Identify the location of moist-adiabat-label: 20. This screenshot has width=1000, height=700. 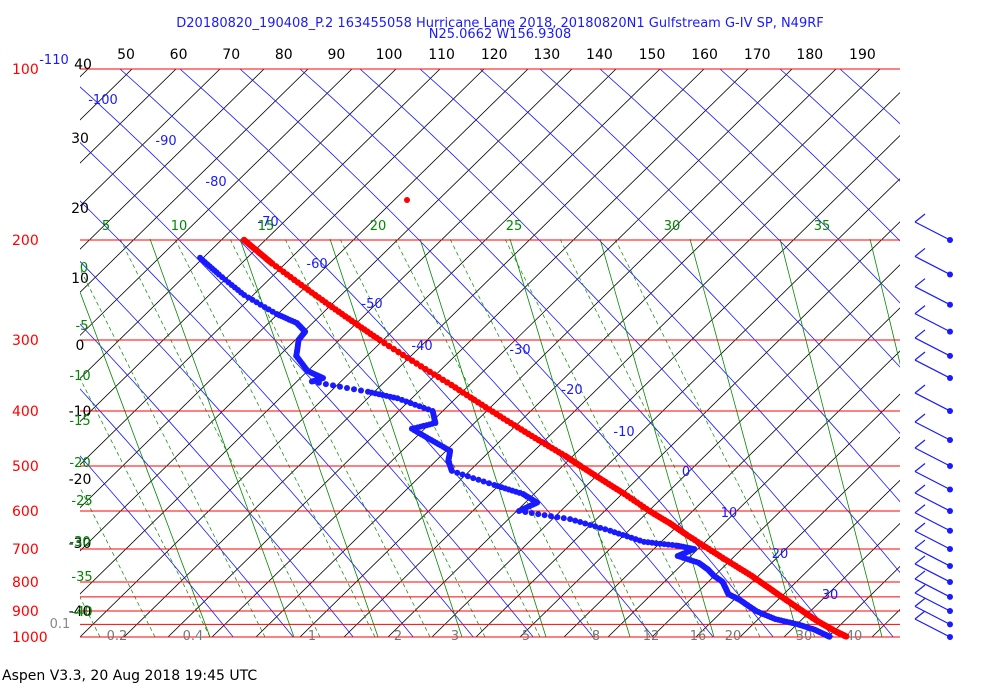
(378, 226).